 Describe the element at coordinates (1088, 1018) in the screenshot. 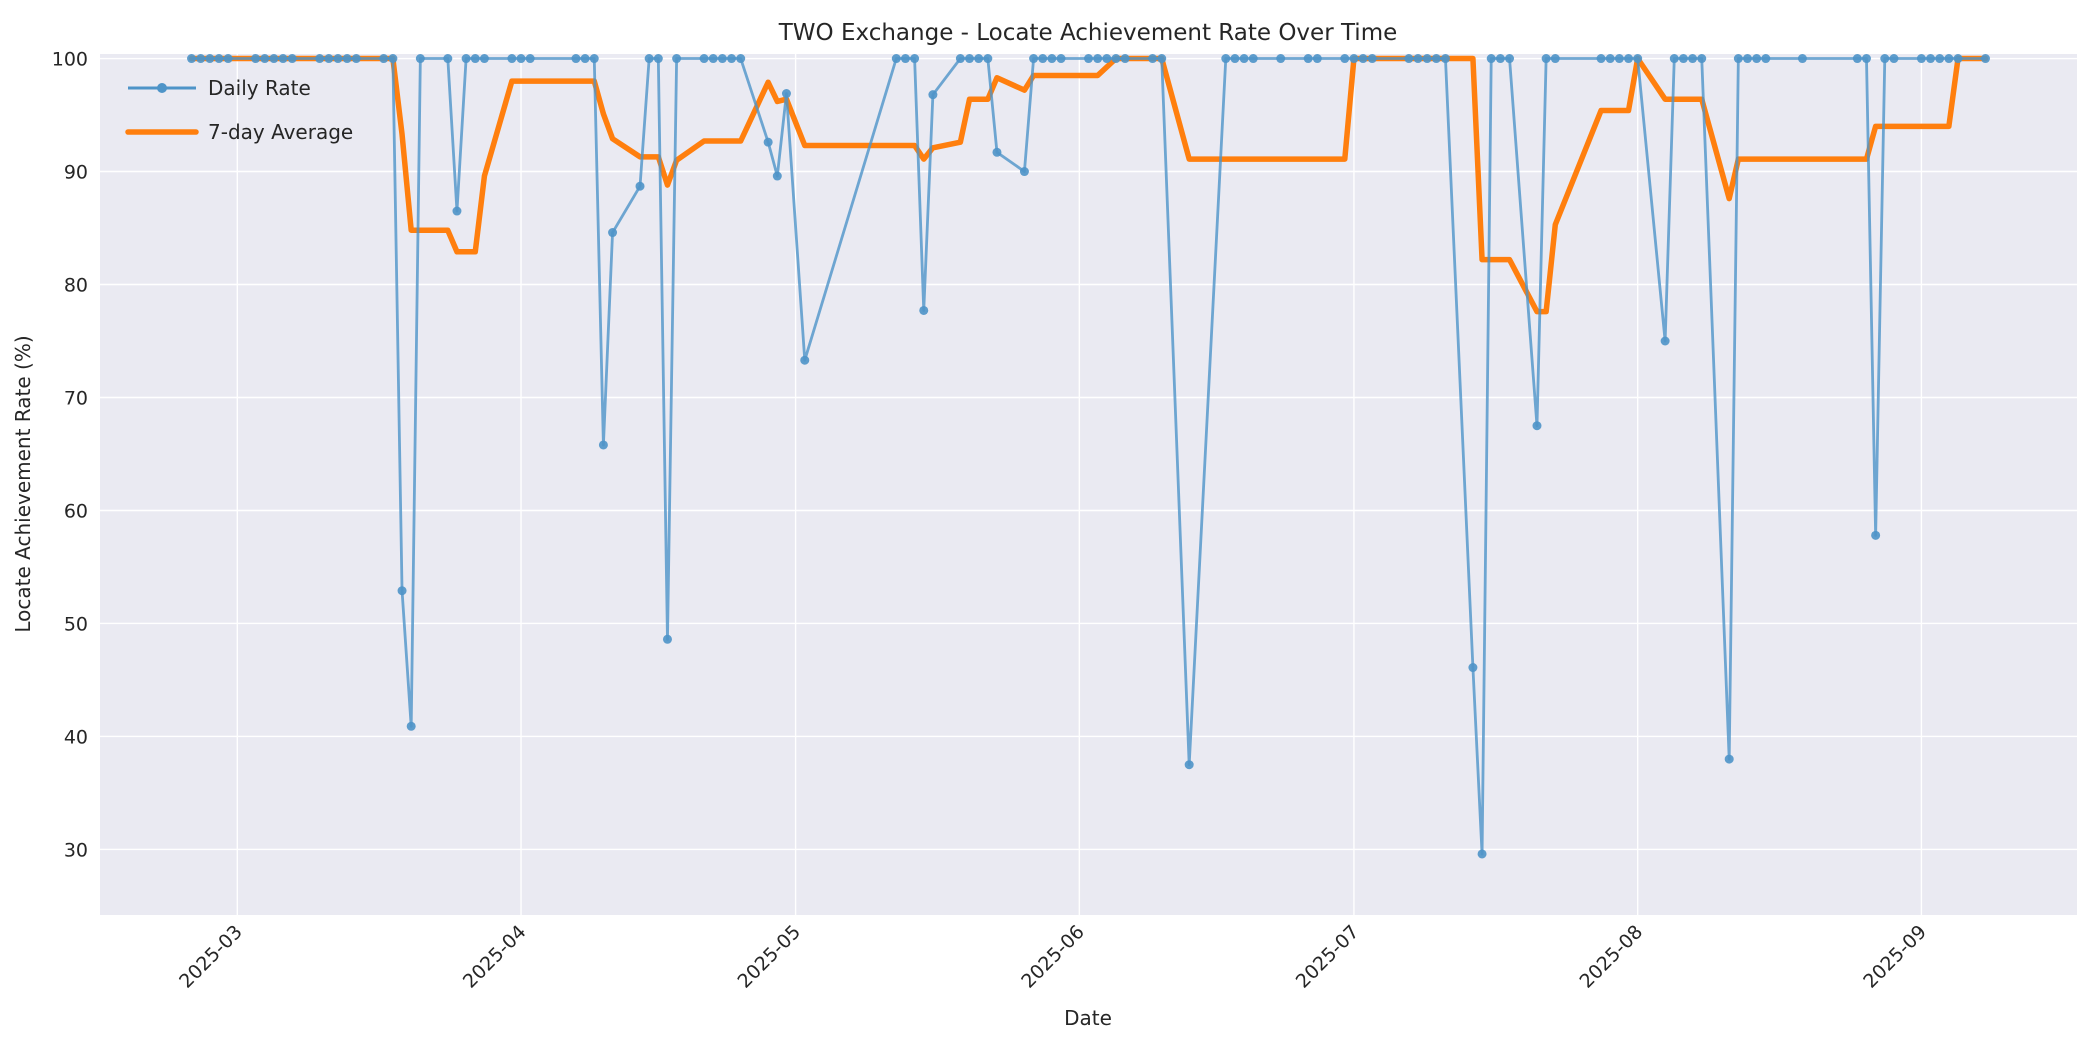

I see `x-axis-label: Date` at that location.